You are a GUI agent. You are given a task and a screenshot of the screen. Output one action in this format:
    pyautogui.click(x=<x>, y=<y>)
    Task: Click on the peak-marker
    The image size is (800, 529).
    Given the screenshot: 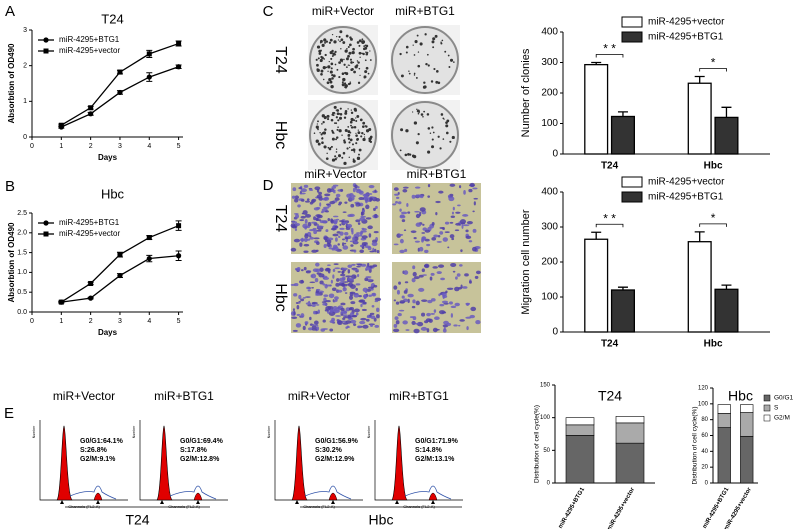 What is the action you would take?
    pyautogui.click(x=98, y=502)
    